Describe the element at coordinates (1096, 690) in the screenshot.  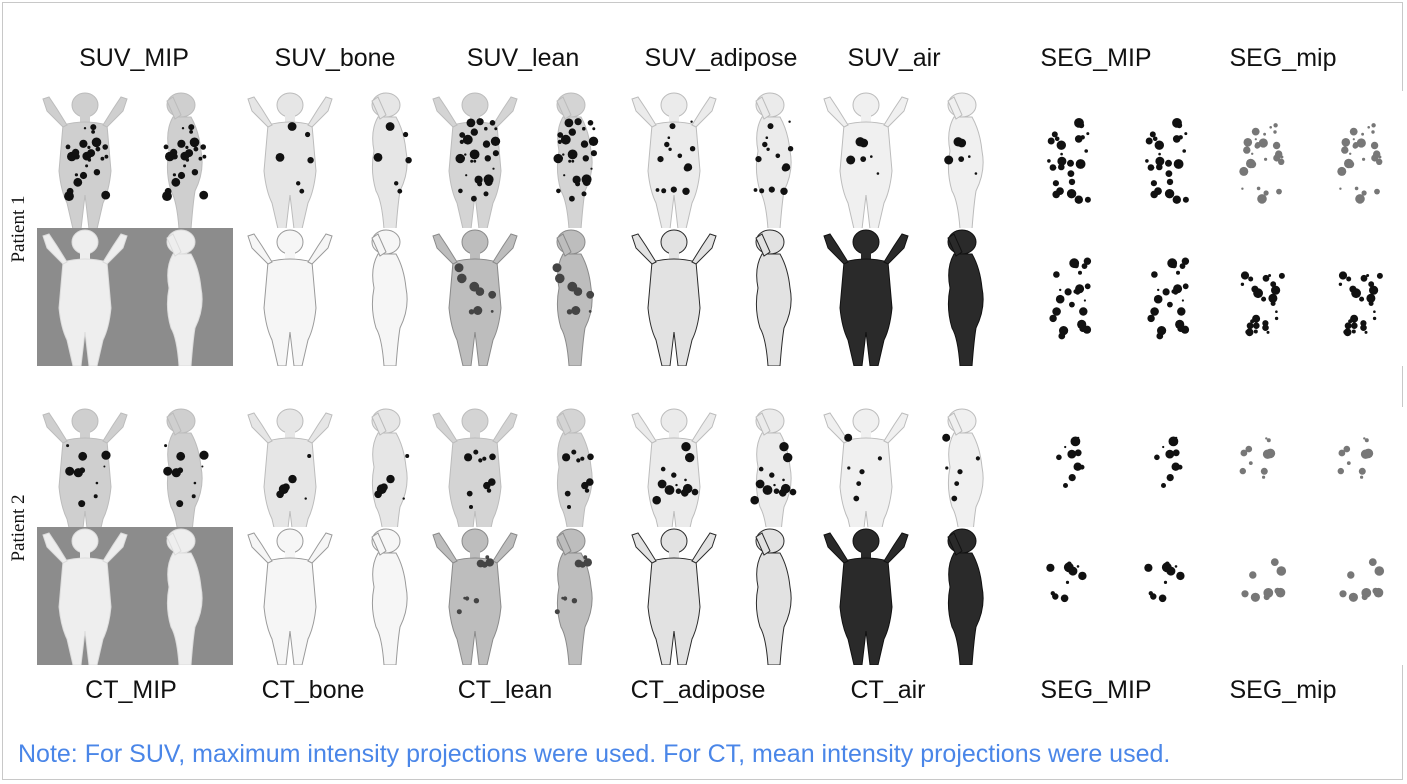
I see `col-label-seg-mip-bottom: SEG_MIP` at that location.